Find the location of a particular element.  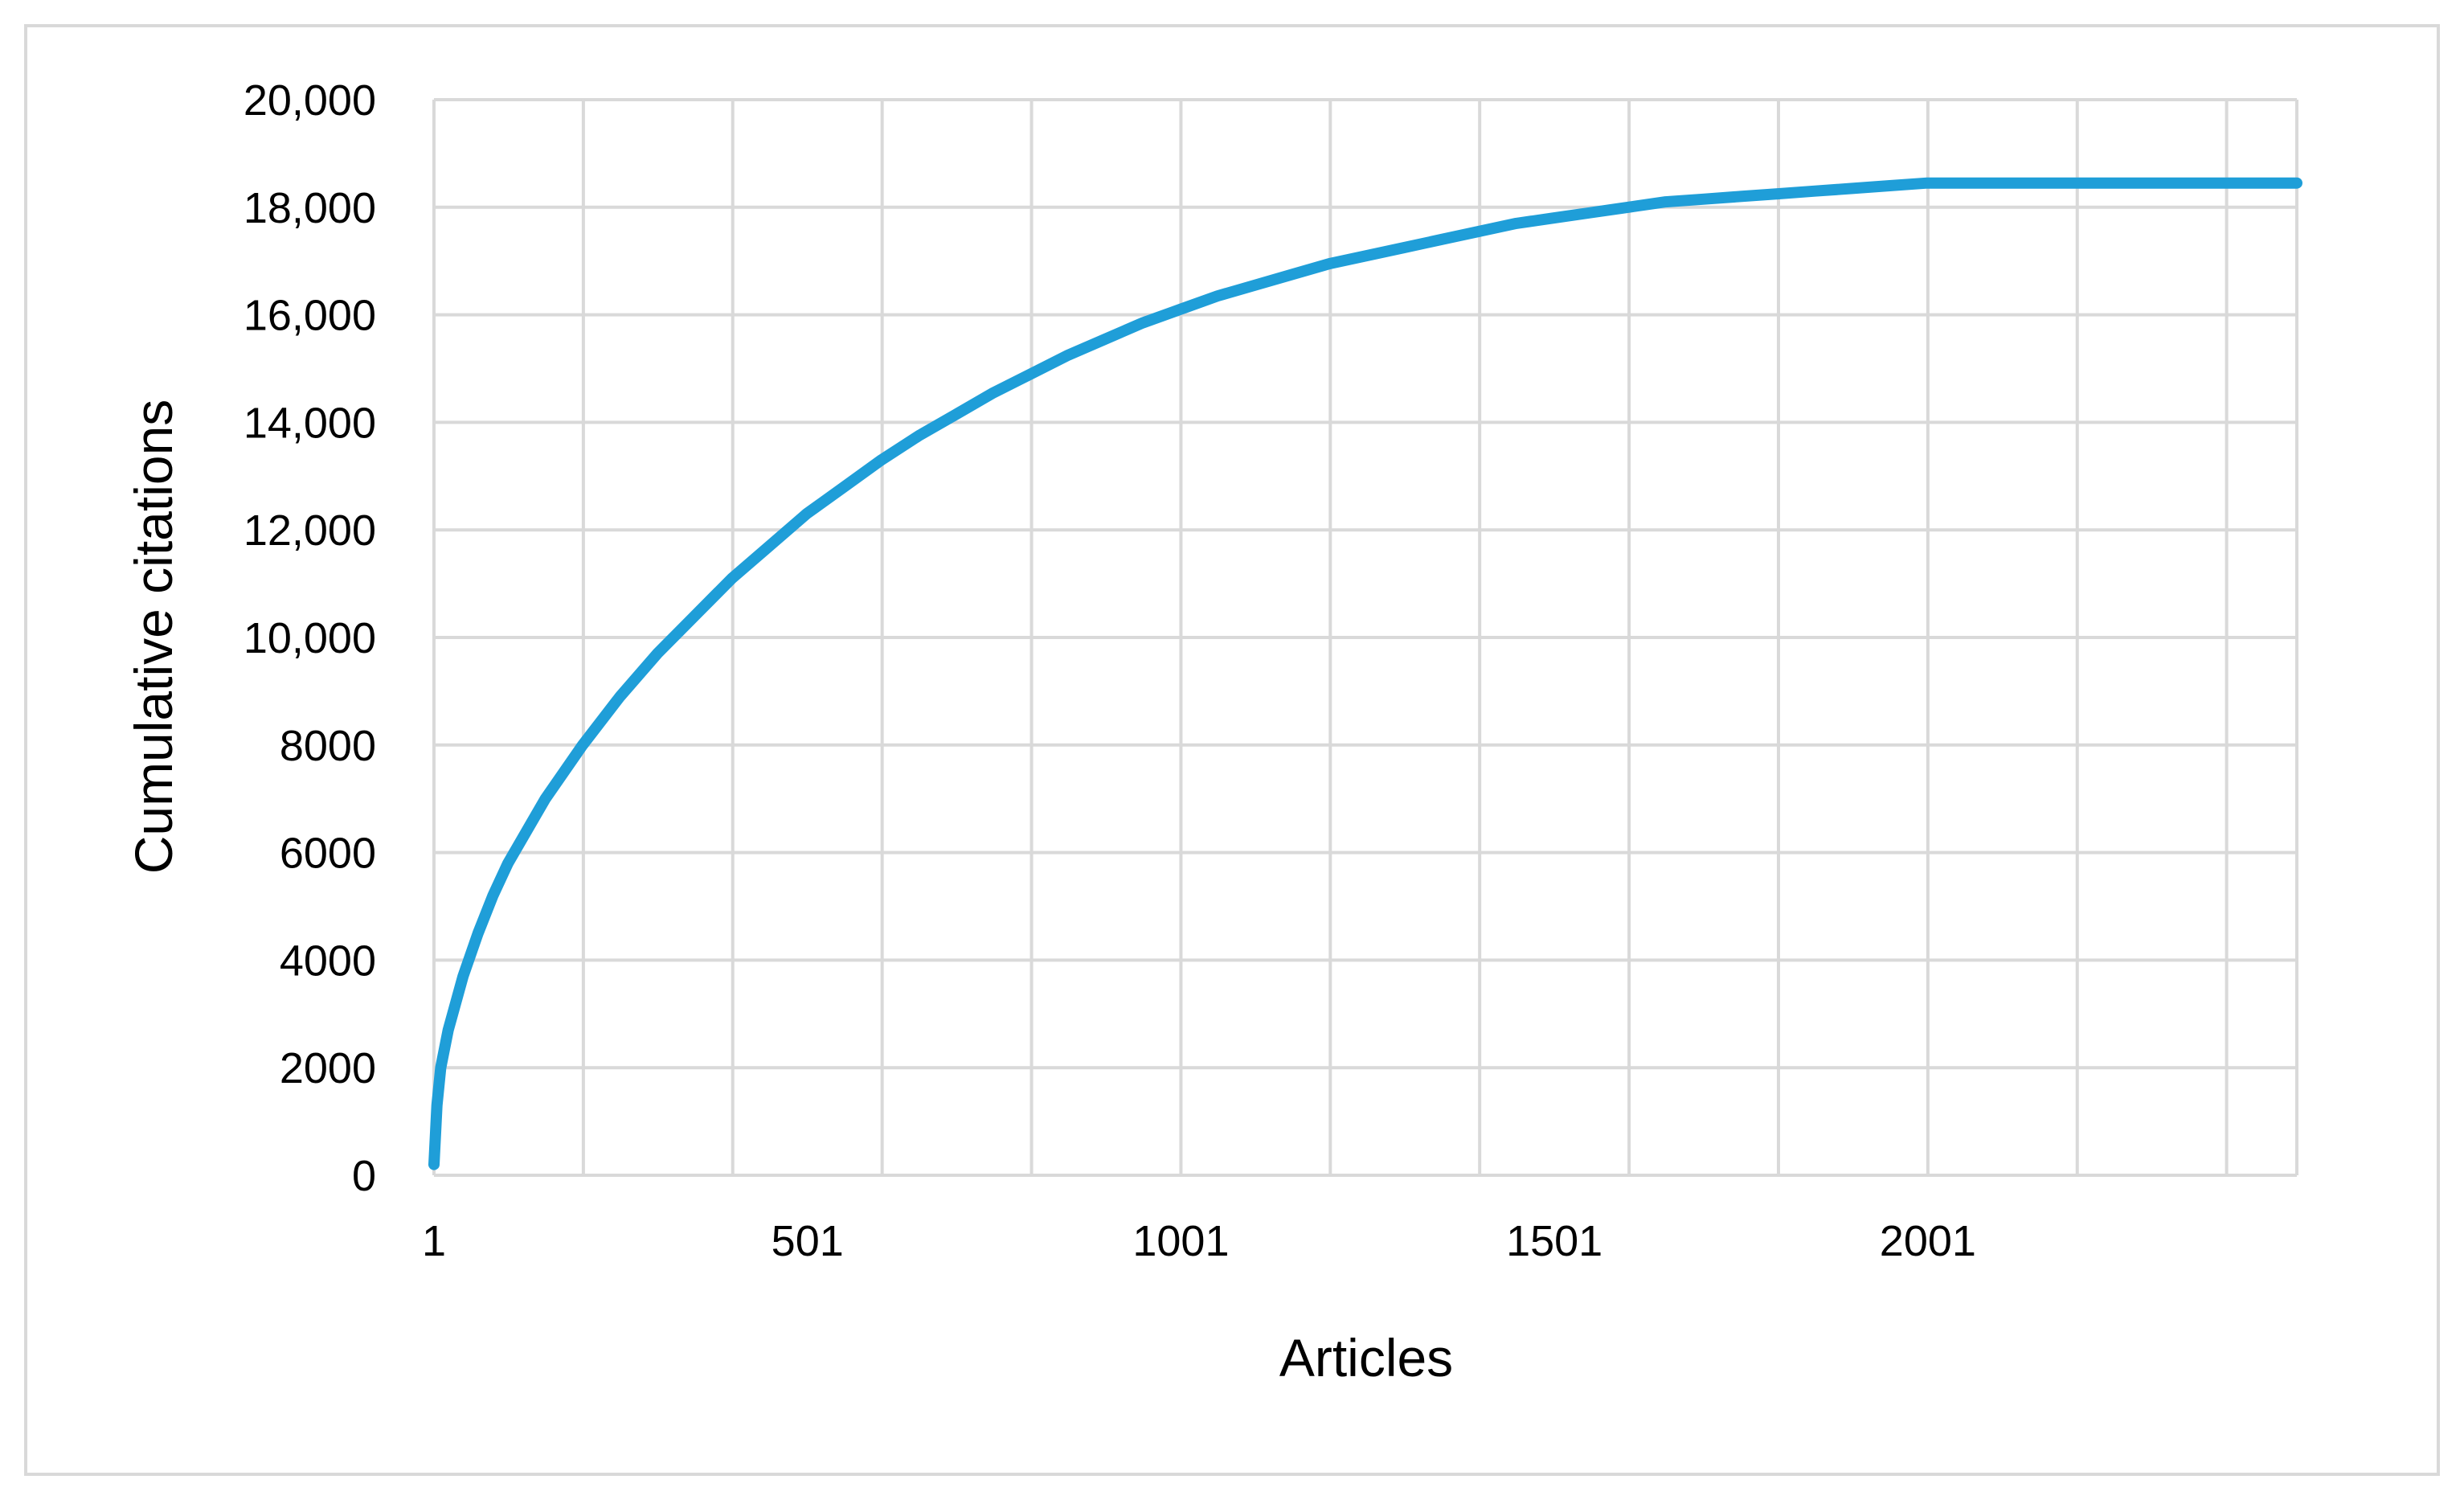

y-tick-label: 18,000 is located at coordinates (310, 208).